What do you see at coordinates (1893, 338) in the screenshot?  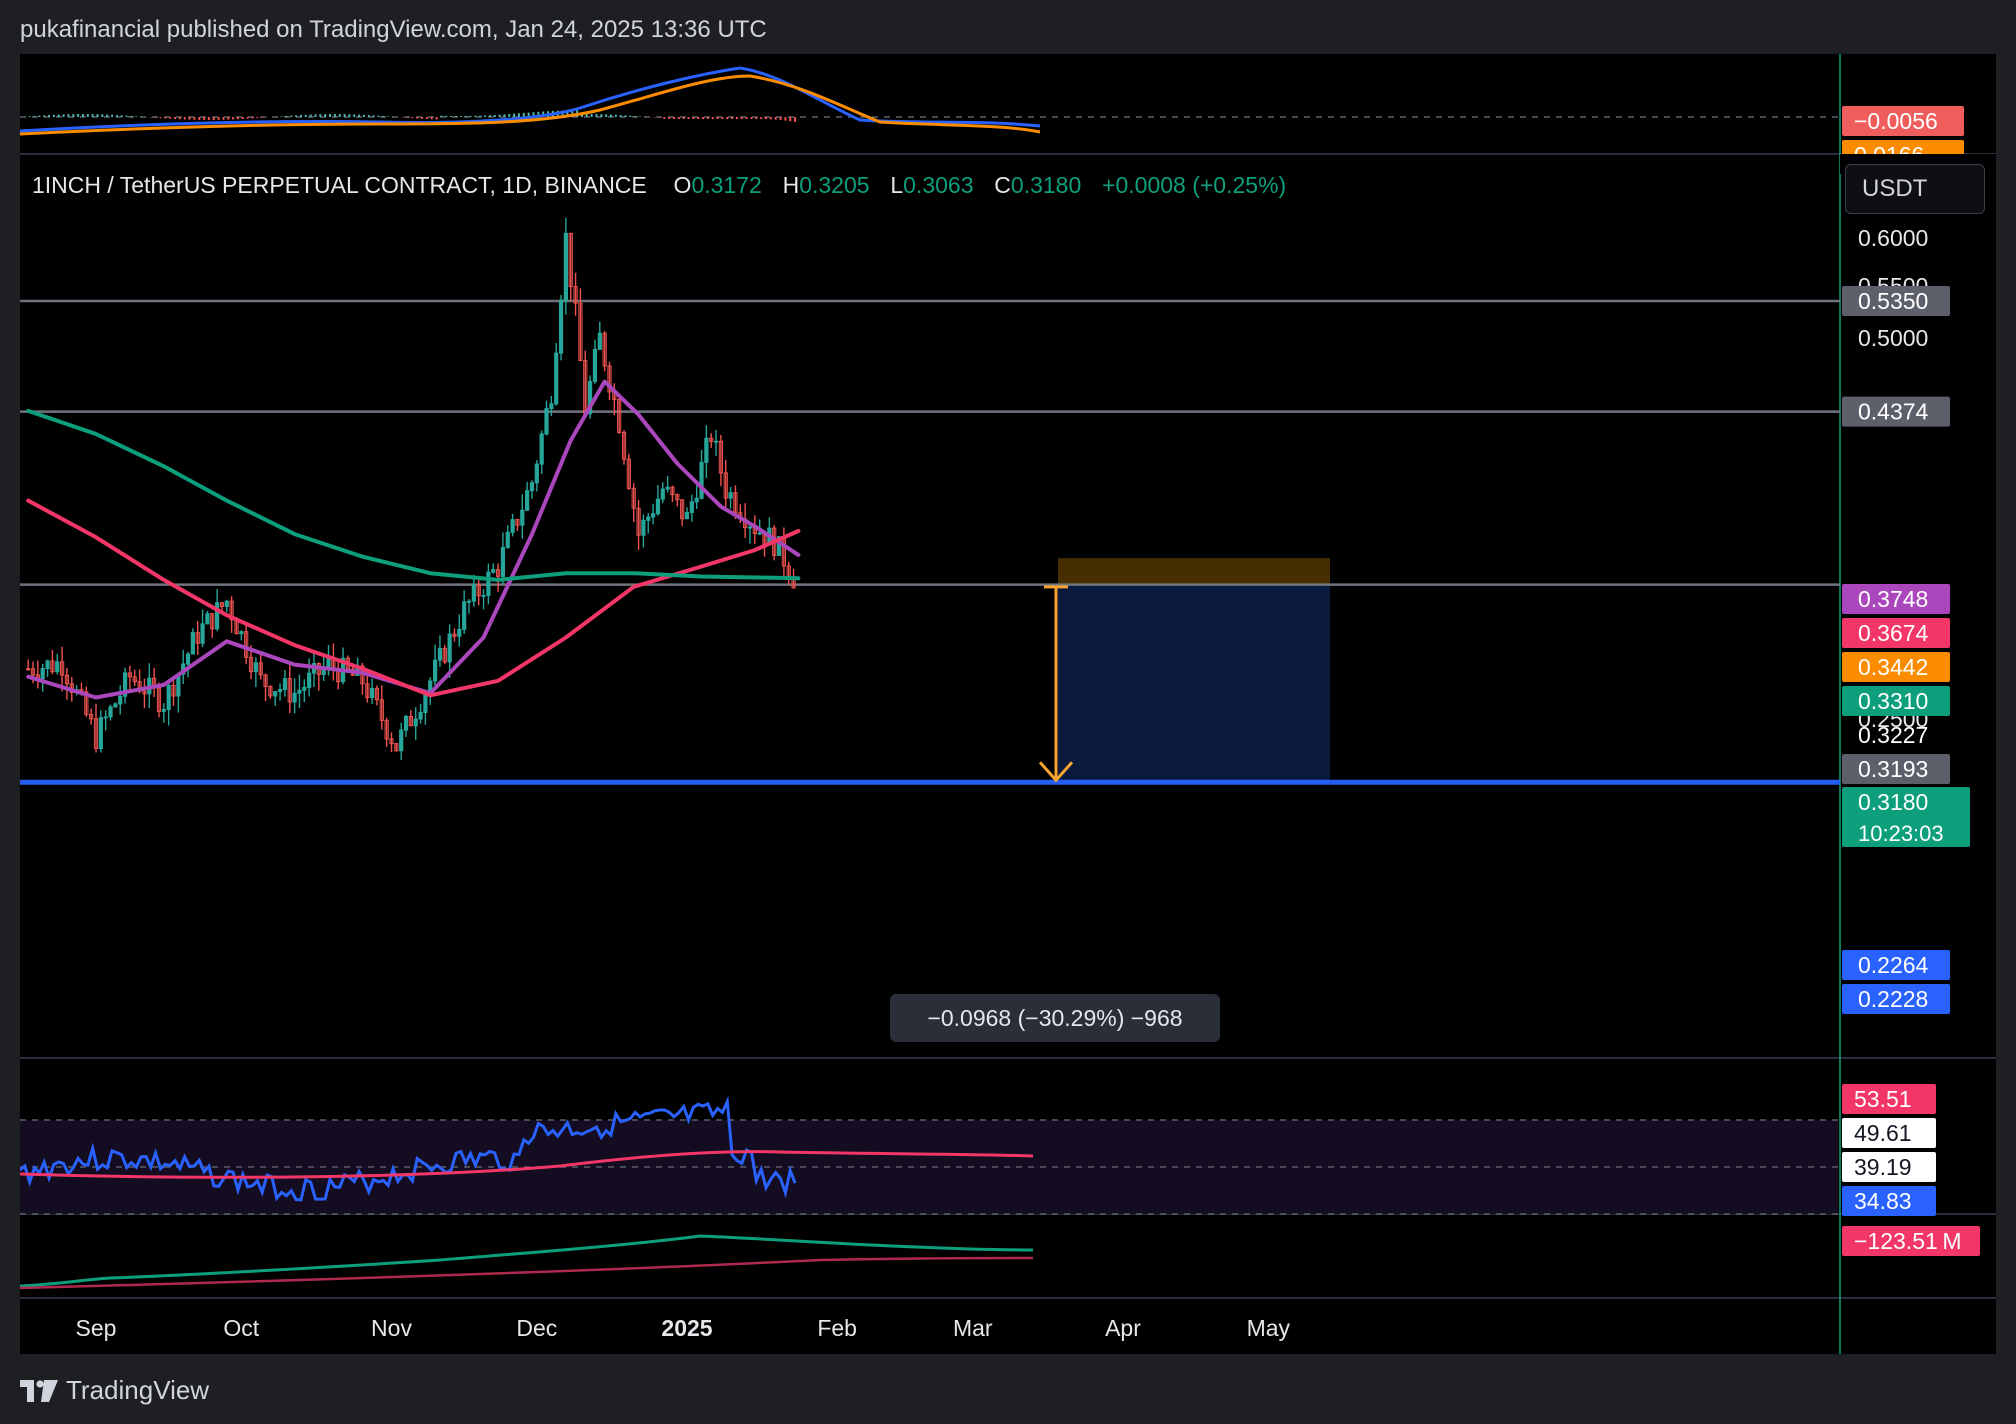 I see `y-tick-label: 0.5000` at bounding box center [1893, 338].